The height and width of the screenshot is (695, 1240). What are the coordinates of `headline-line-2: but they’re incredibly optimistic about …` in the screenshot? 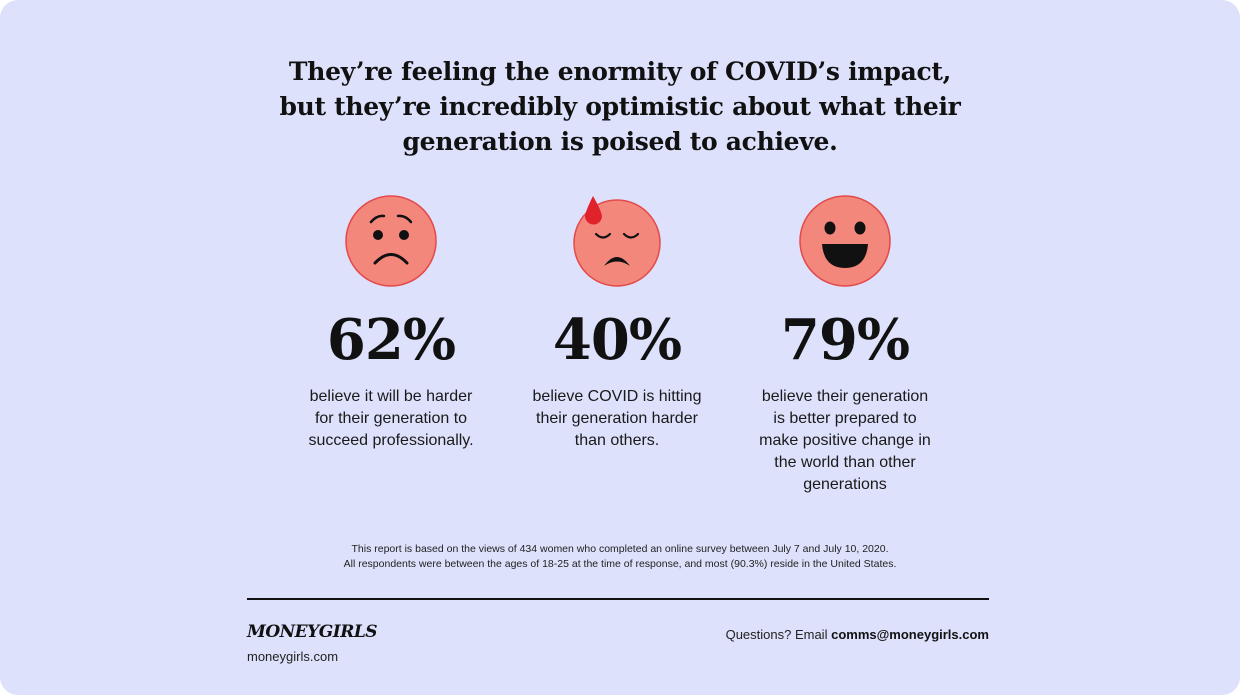 It's located at (620, 106).